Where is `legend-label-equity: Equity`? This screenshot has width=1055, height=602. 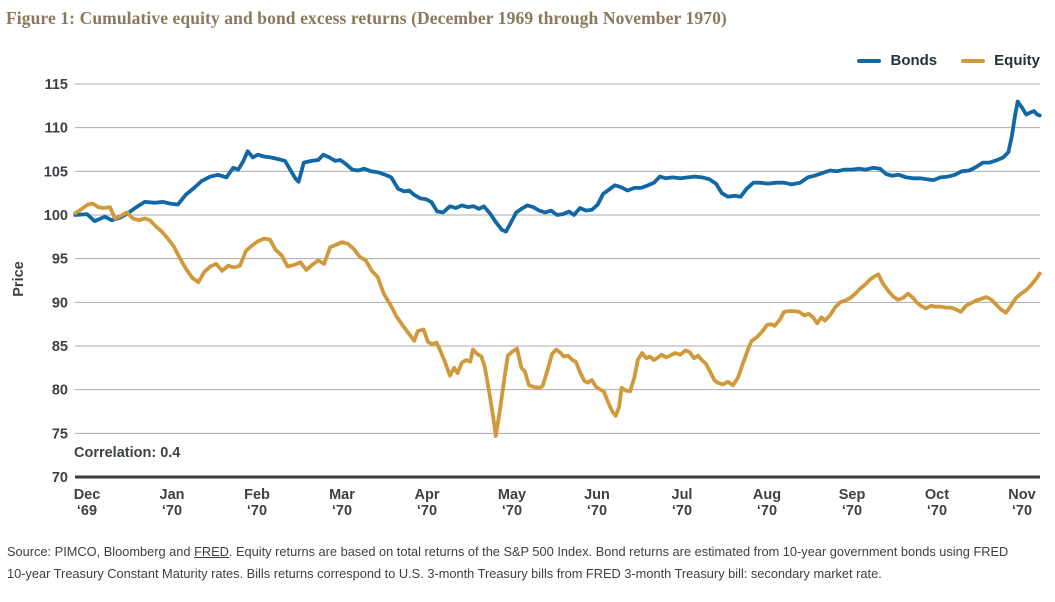
legend-label-equity: Equity is located at coordinates (1017, 60).